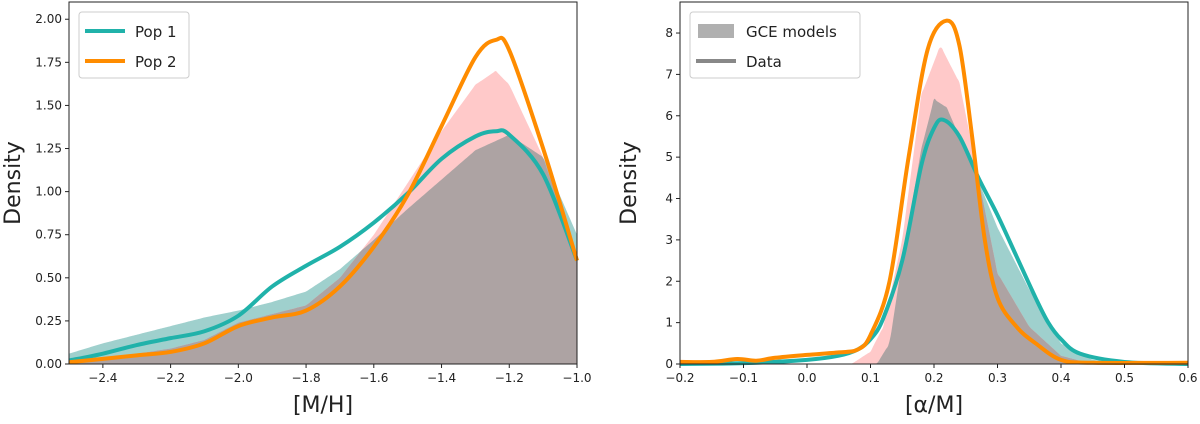 This screenshot has width=1200, height=424. I want to click on x-tick-label: −1.8, so click(305, 378).